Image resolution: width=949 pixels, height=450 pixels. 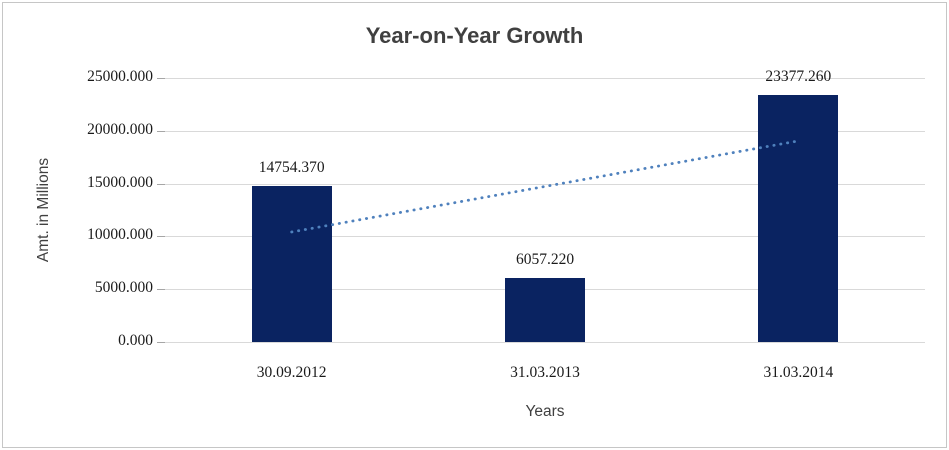 I want to click on y-tick-label: 0.000, so click(x=135, y=340).